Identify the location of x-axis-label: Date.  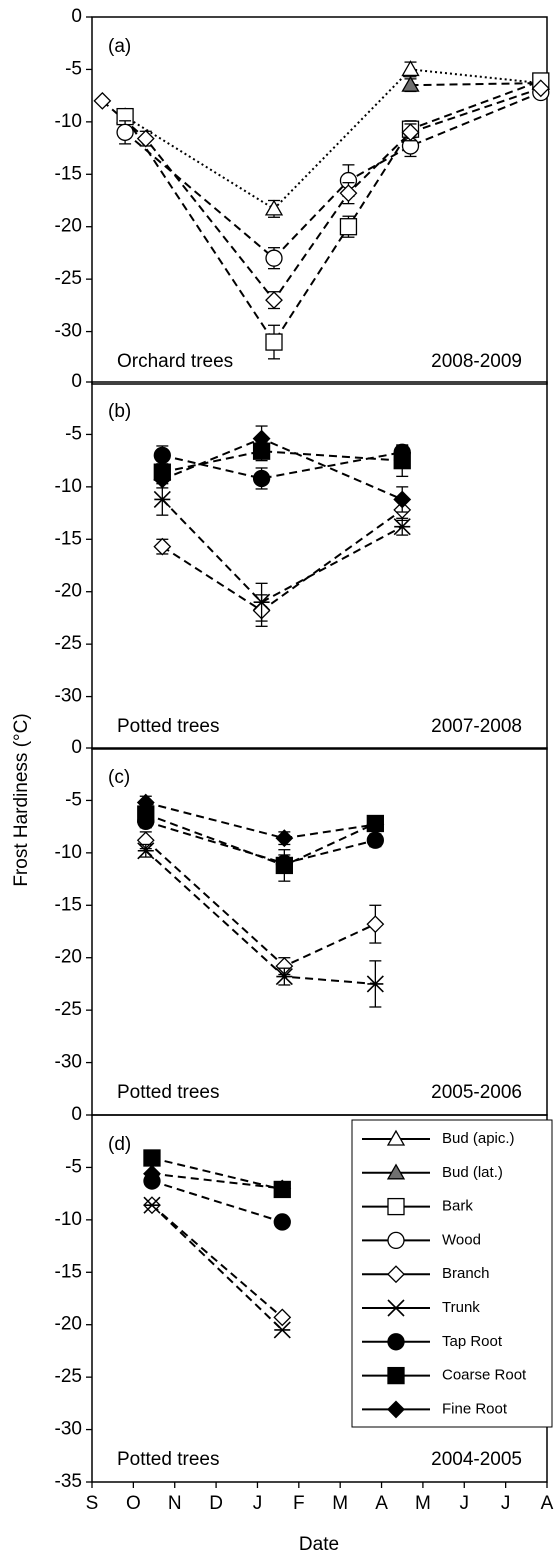
(319, 1544).